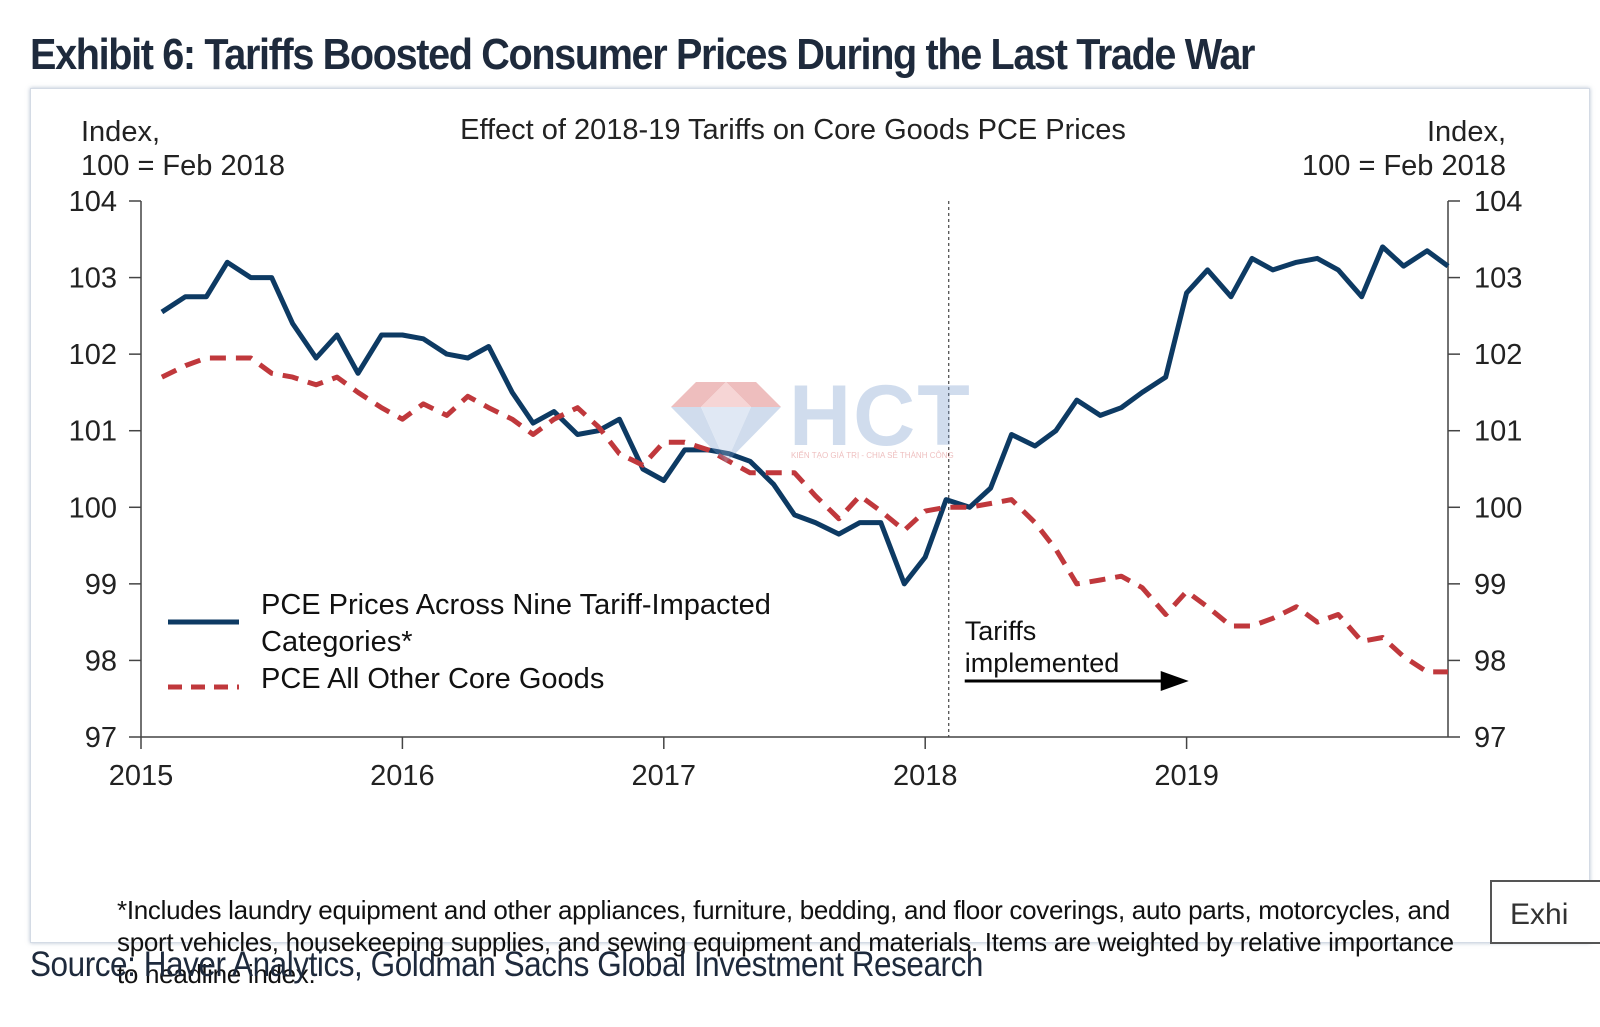  I want to click on legend-label: PCE All Other Core Goods, so click(432, 679).